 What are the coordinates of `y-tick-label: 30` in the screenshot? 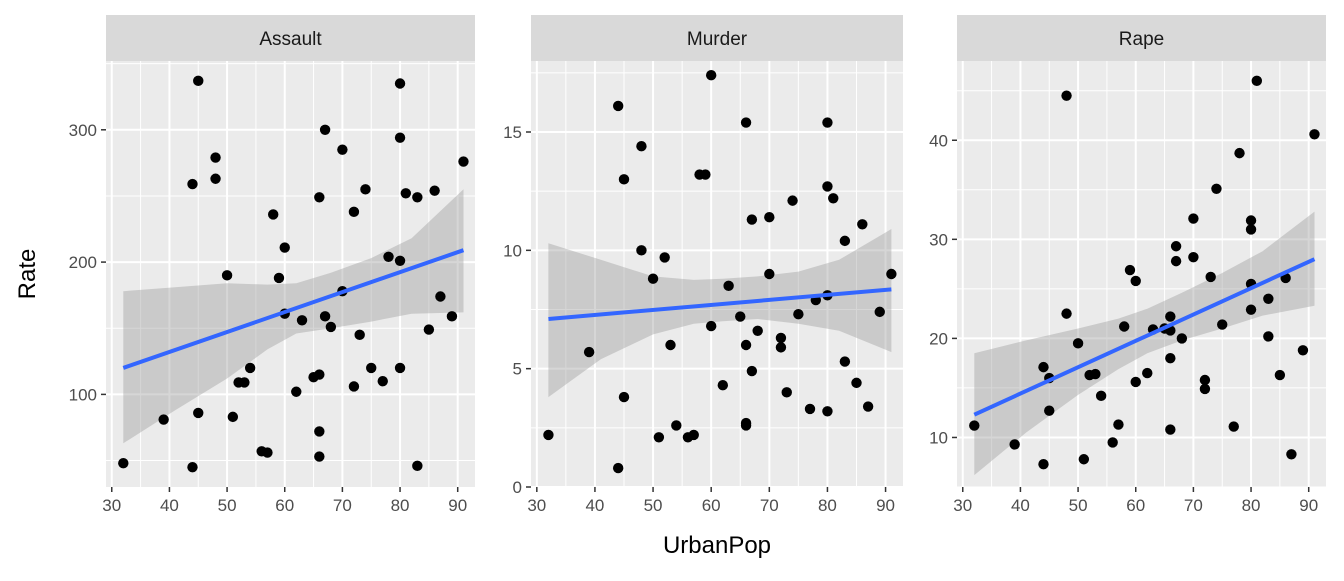 It's located at (938, 239).